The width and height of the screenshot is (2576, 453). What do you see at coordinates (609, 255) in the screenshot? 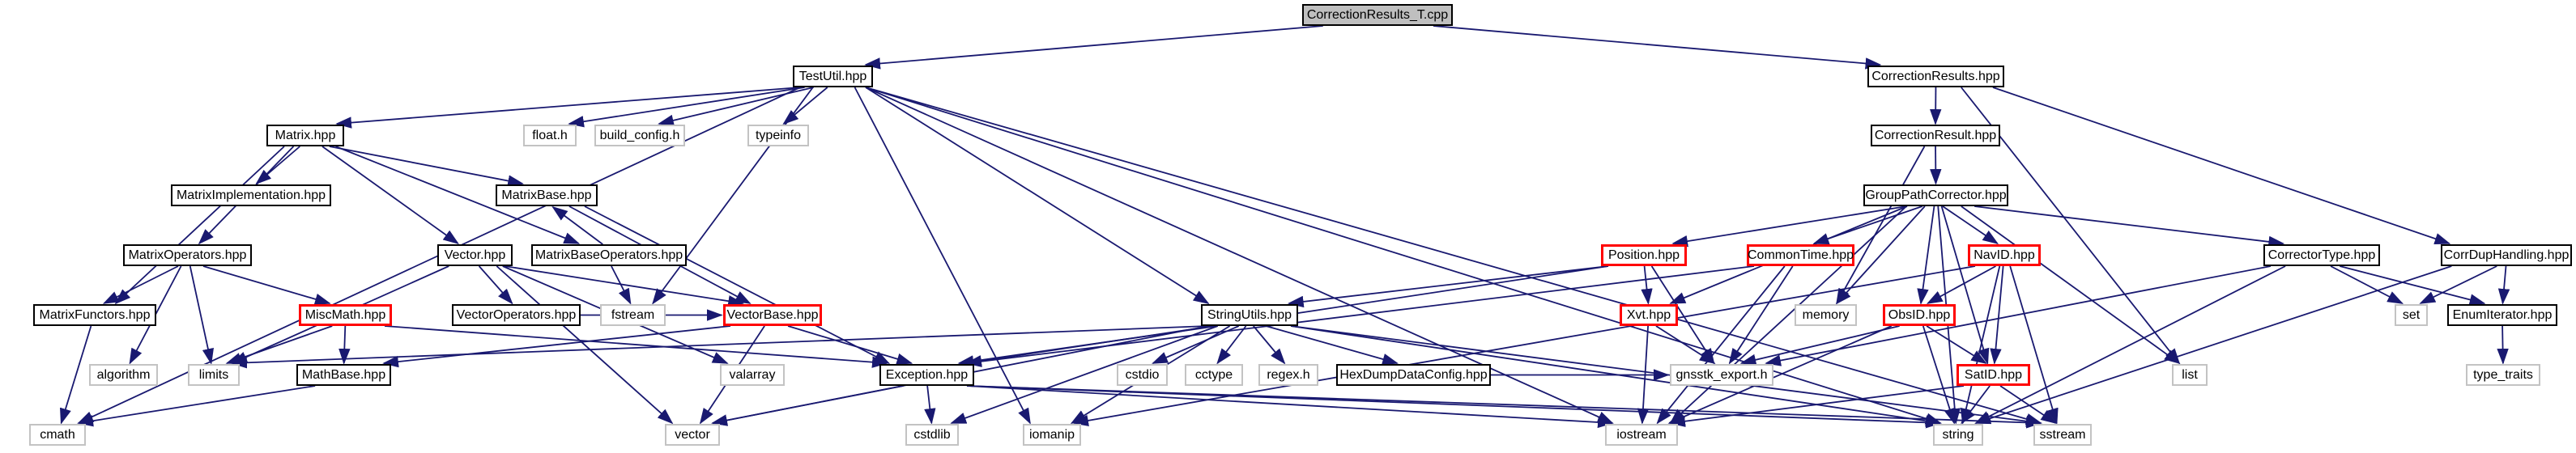
I see `node-matrixbaseoperators-hpp: MatrixBaseOperators.hpp` at bounding box center [609, 255].